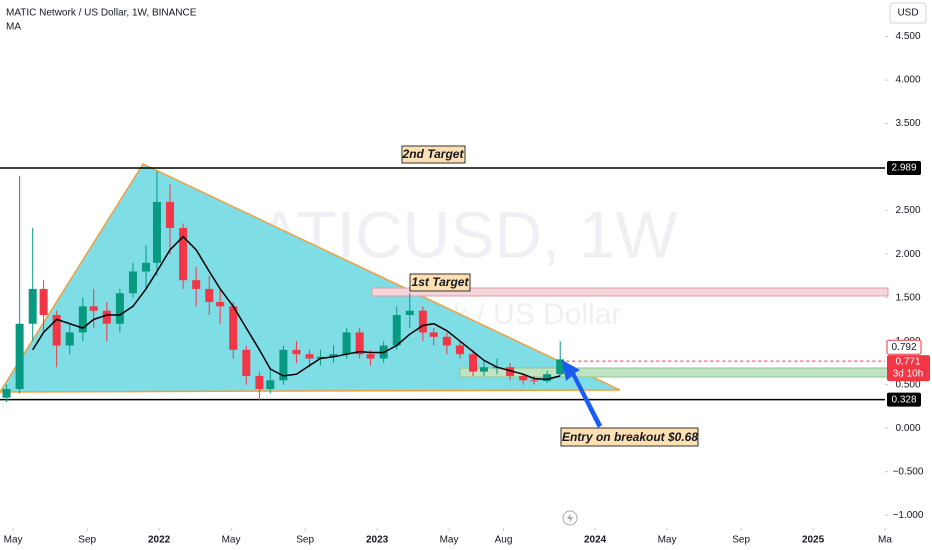  What do you see at coordinates (907, 362) in the screenshot?
I see `last-price: 0.771` at bounding box center [907, 362].